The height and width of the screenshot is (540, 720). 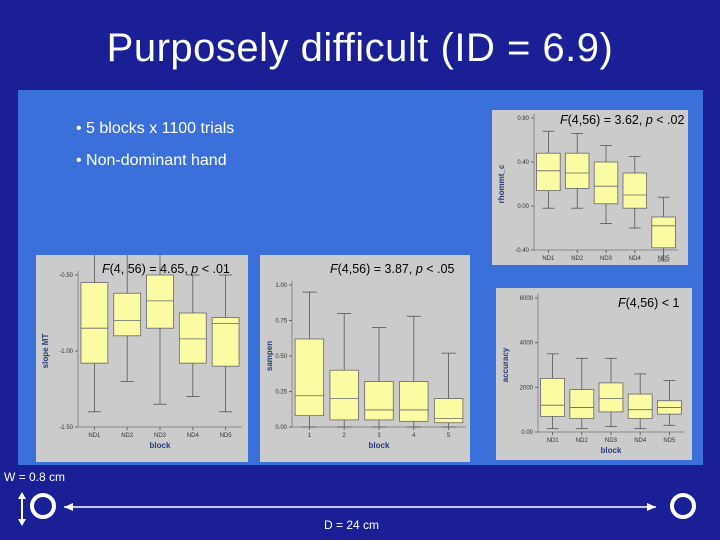 What do you see at coordinates (66, 428) in the screenshot?
I see `y-tick-label: -1.50` at bounding box center [66, 428].